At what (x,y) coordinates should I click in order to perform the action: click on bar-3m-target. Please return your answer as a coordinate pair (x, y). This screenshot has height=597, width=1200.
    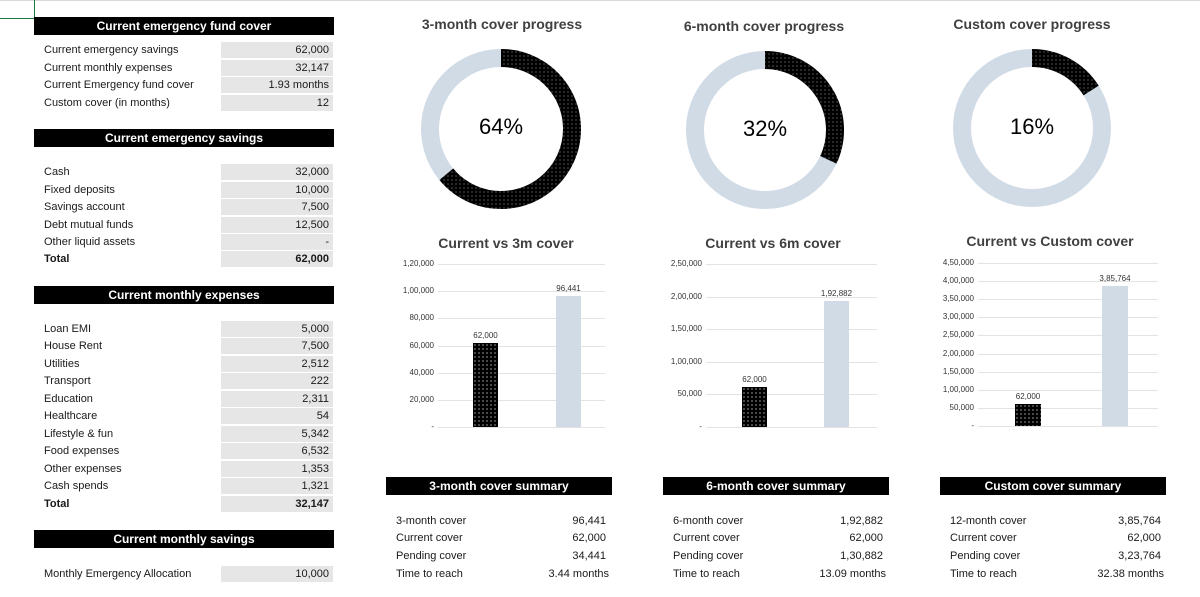
    Looking at the image, I should click on (568, 361).